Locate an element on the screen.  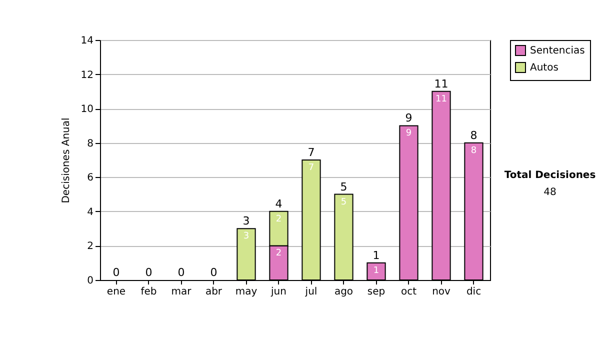
x-tick-label: sep is located at coordinates (376, 292).